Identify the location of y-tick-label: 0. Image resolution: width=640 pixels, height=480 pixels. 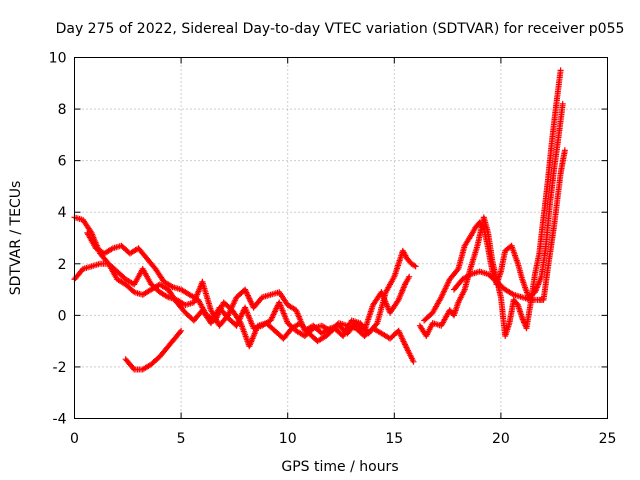
(62, 316).